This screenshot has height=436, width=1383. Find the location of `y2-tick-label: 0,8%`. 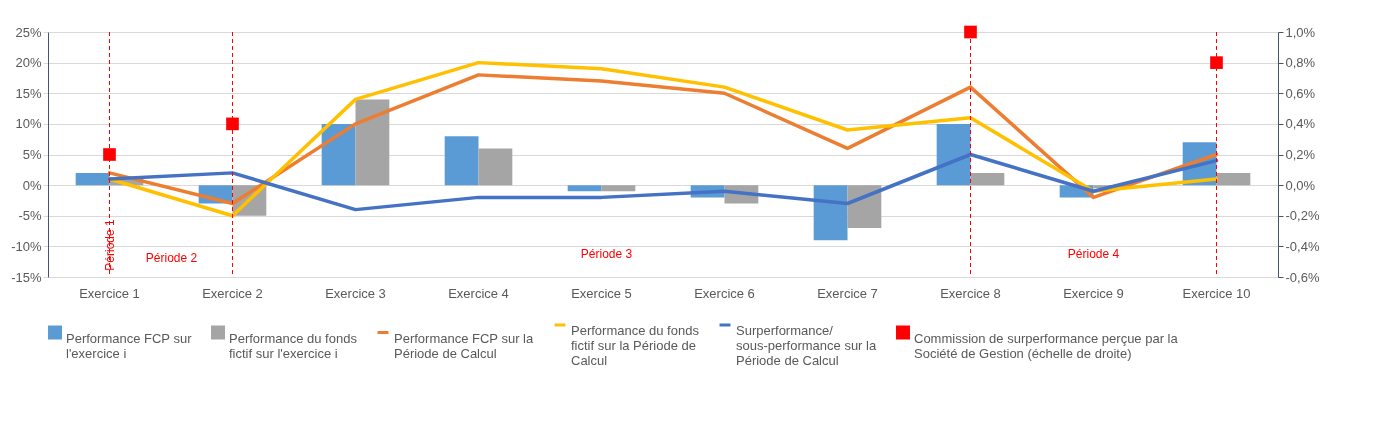

y2-tick-label: 0,8% is located at coordinates (1300, 63).